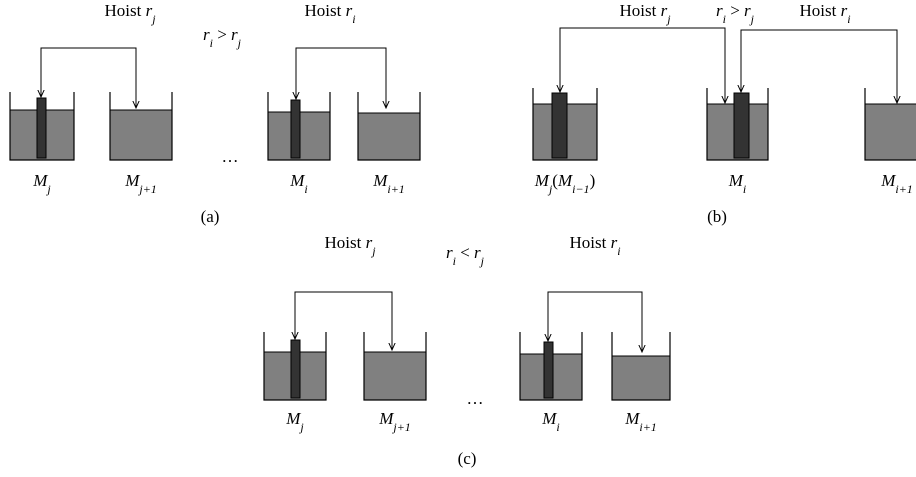  I want to click on caption: (b), so click(717, 216).